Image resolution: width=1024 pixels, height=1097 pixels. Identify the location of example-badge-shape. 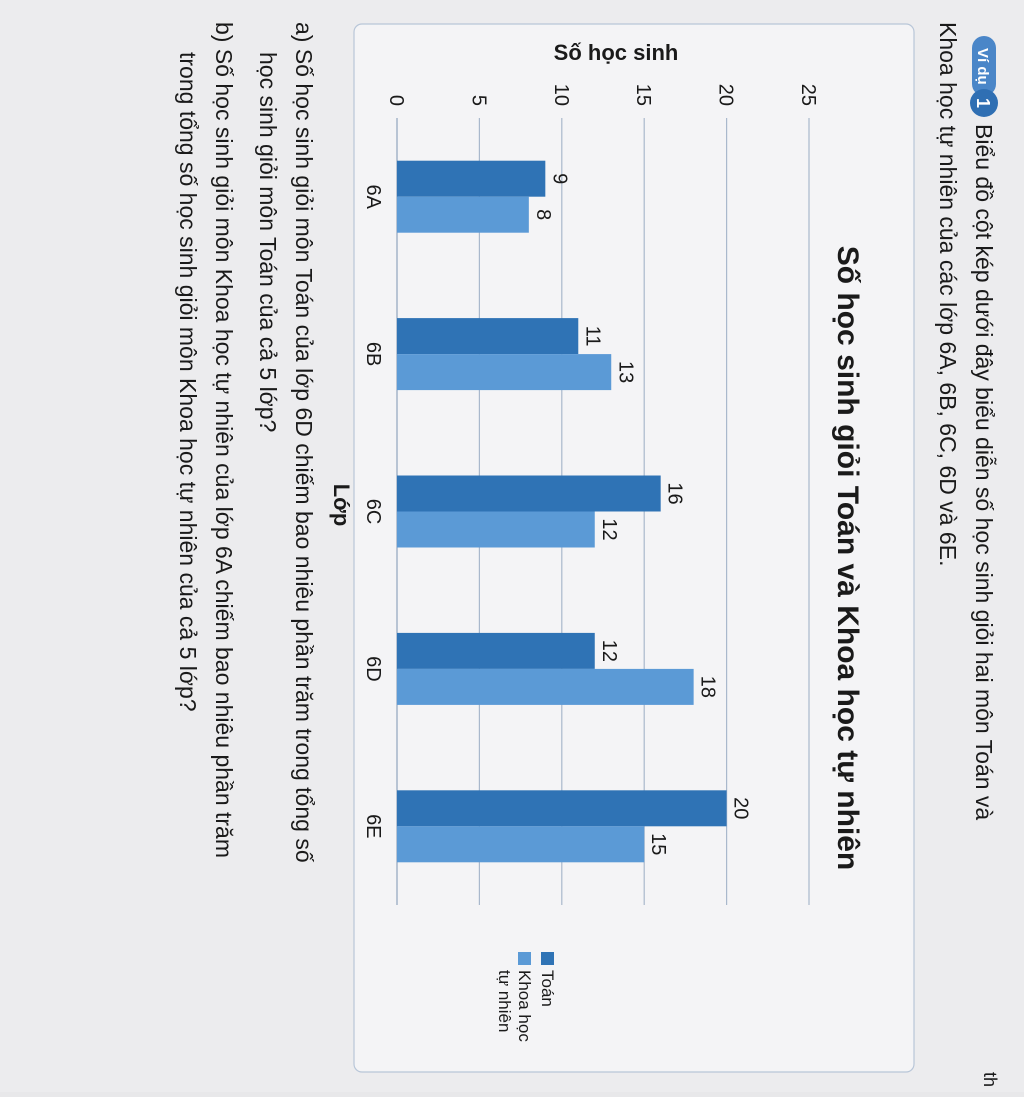
(984, 66).